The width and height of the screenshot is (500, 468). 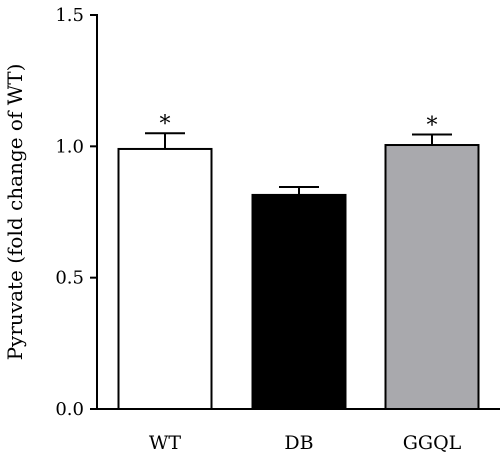 I want to click on significance-star-wt: *, so click(x=165, y=124).